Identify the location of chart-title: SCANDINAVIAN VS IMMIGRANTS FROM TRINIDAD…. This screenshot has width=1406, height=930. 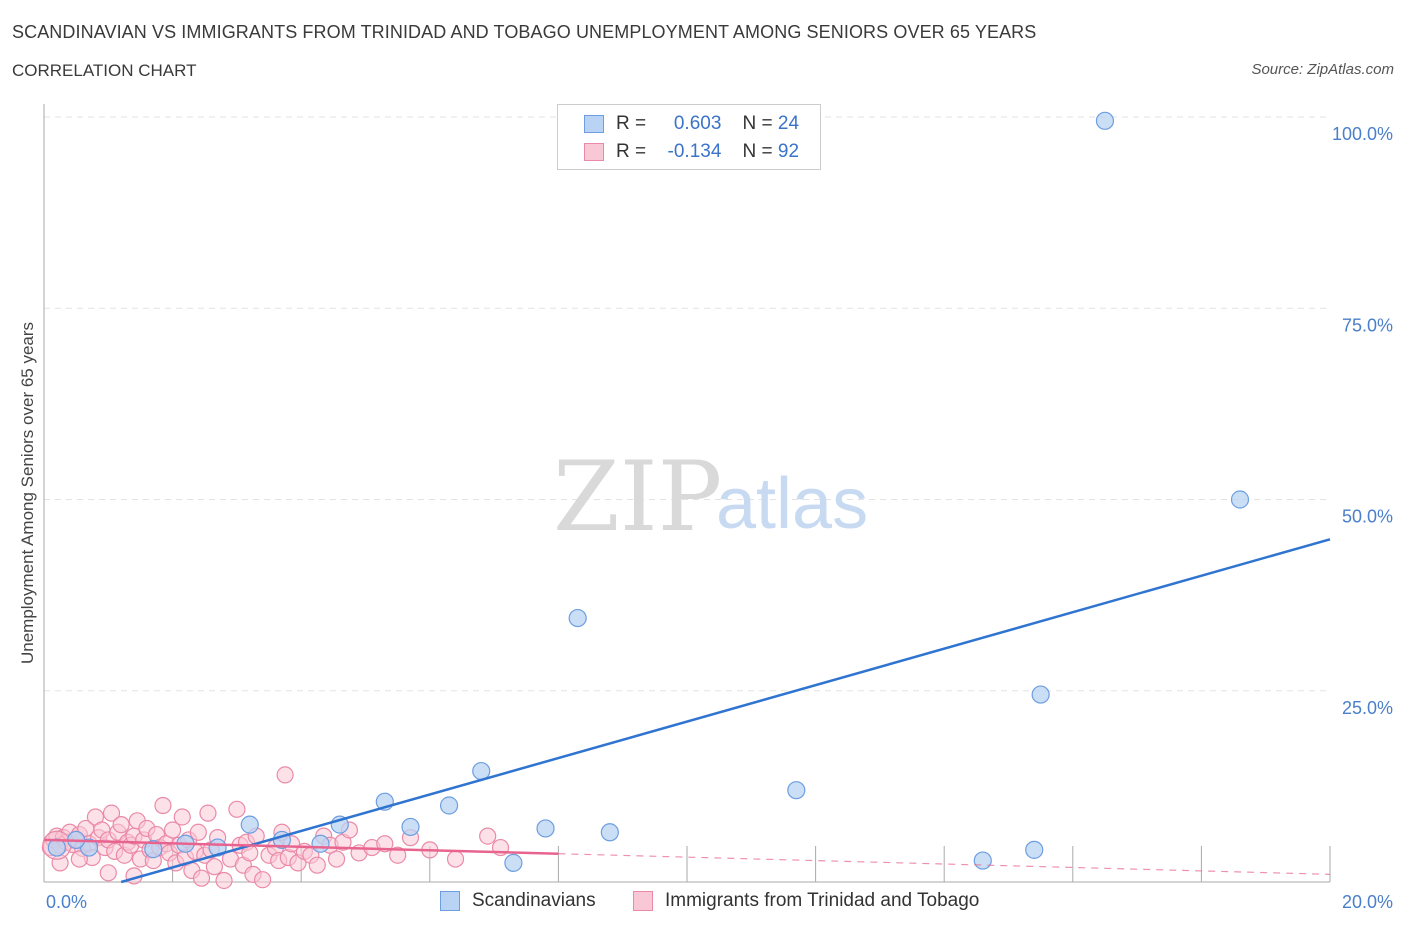
(524, 32).